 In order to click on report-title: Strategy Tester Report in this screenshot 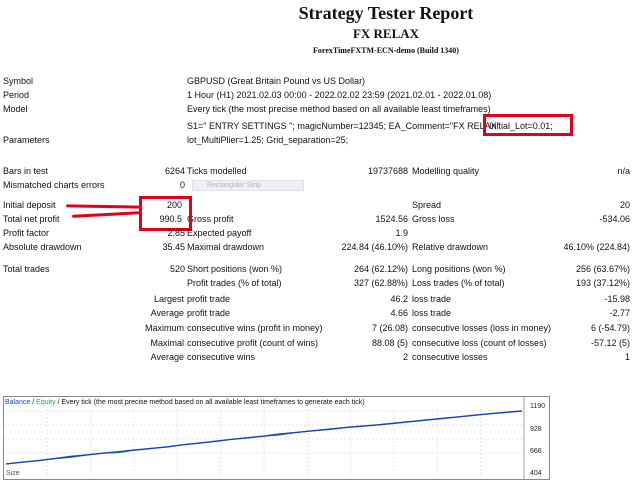, I will do `click(386, 13)`.